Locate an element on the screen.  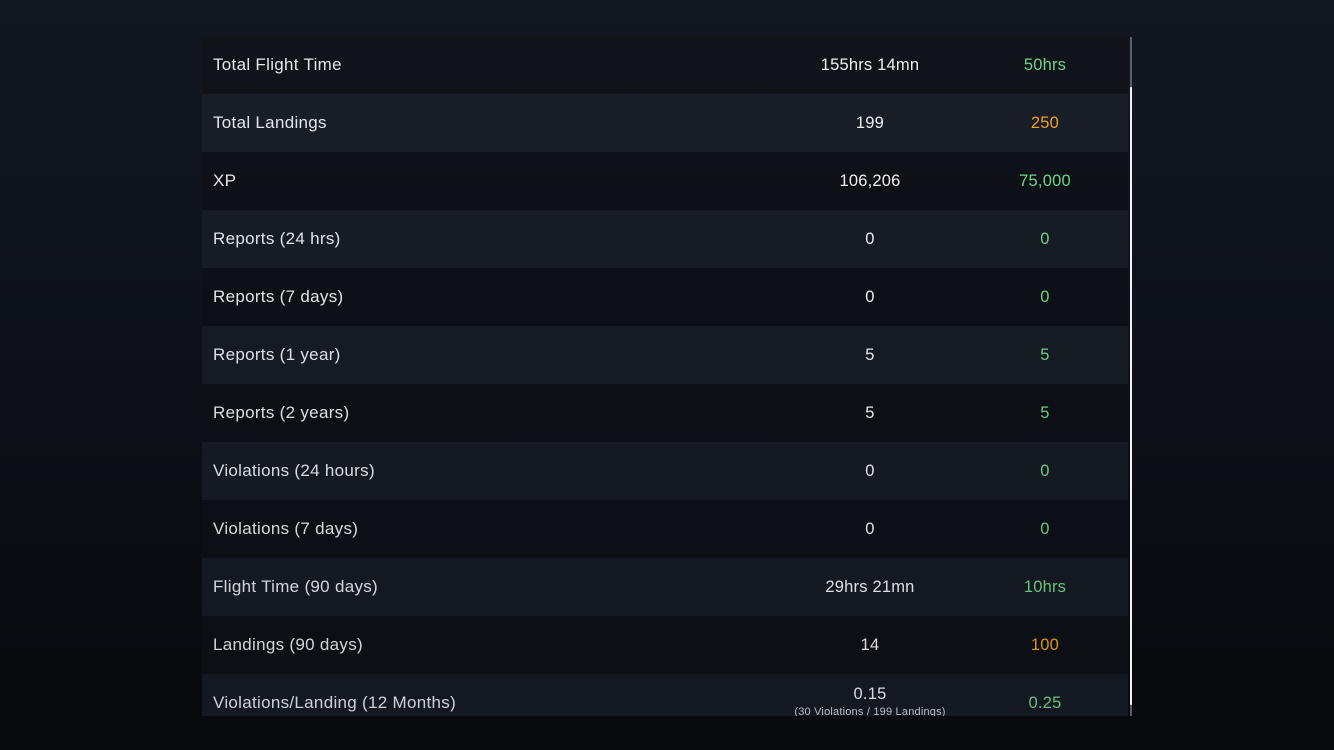
stat-label: Violations (7 days) is located at coordinates (286, 528).